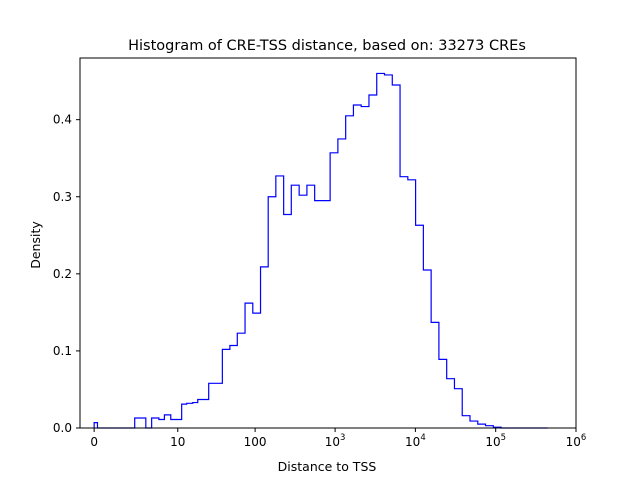 The image size is (640, 480). What do you see at coordinates (62, 274) in the screenshot?
I see `y-tick-label: 0.2` at bounding box center [62, 274].